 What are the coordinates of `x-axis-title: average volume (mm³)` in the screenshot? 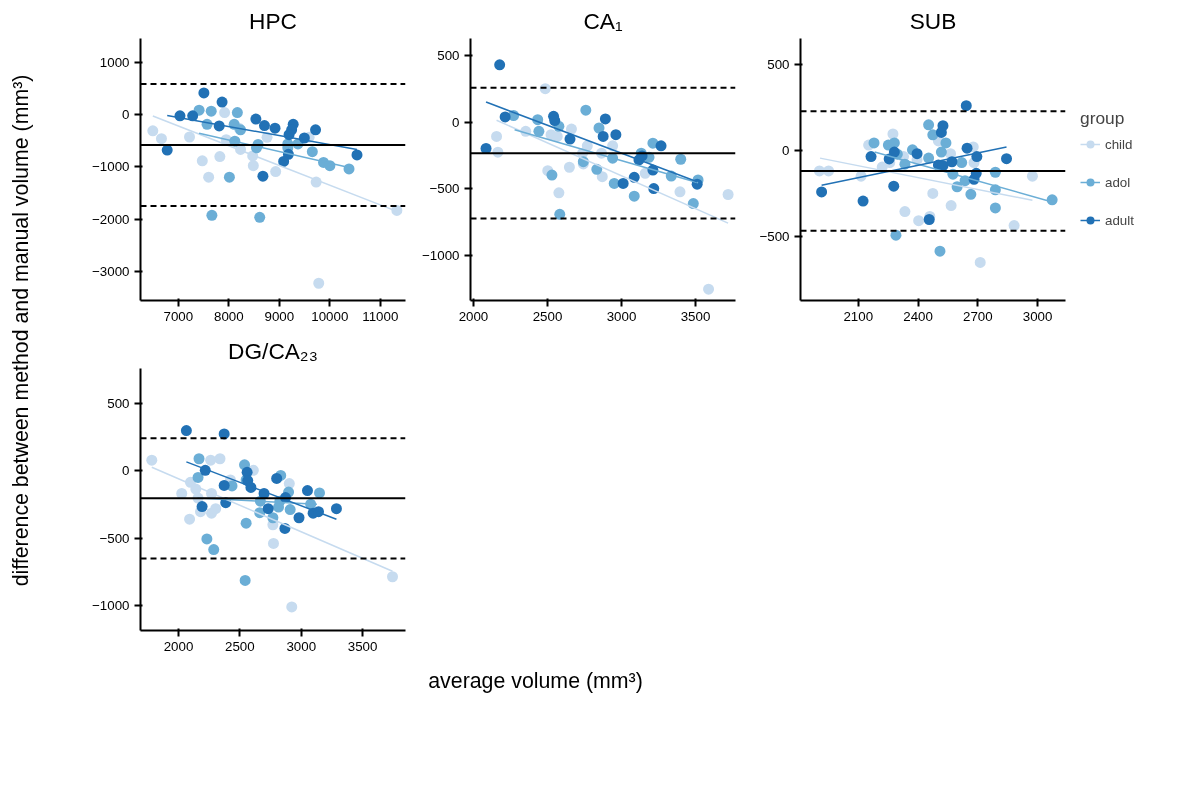 It's located at (535, 680).